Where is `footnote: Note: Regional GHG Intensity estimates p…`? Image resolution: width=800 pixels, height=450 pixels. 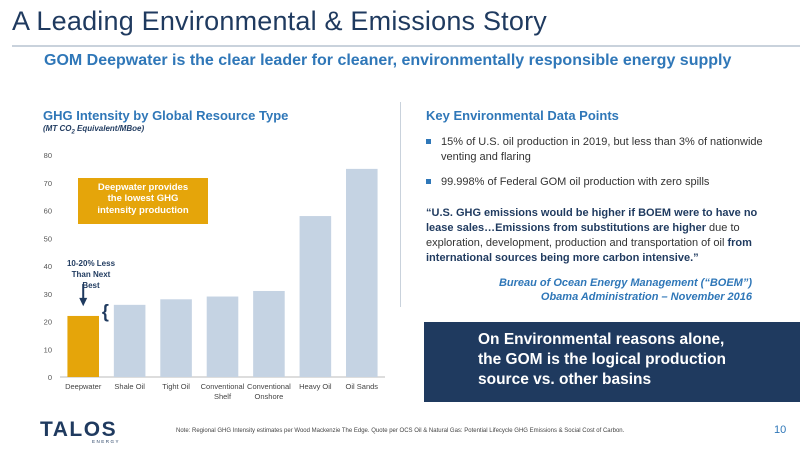
footnote: Note: Regional GHG Intensity estimates p… is located at coordinates (400, 431).